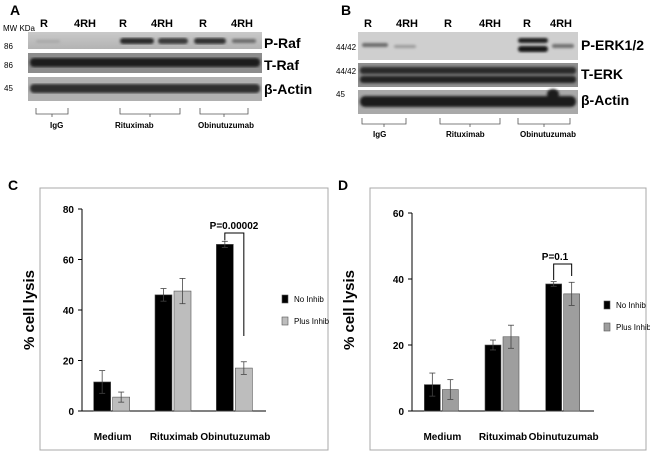 Image resolution: width=650 pixels, height=454 pixels. I want to click on chart-d-category-label-2: Obinutuzumab, so click(564, 437).